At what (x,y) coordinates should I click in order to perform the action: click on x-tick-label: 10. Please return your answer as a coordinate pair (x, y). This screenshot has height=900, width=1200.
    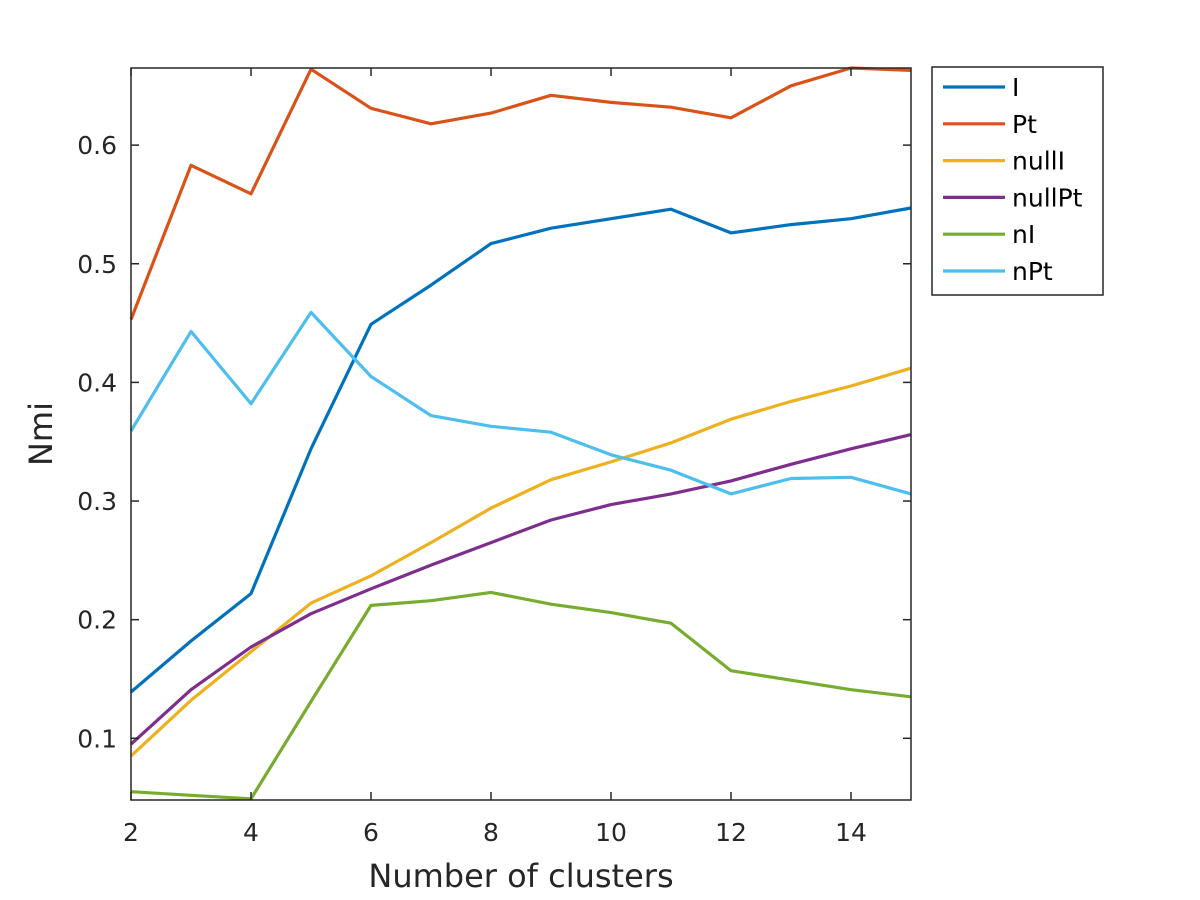
    Looking at the image, I should click on (611, 832).